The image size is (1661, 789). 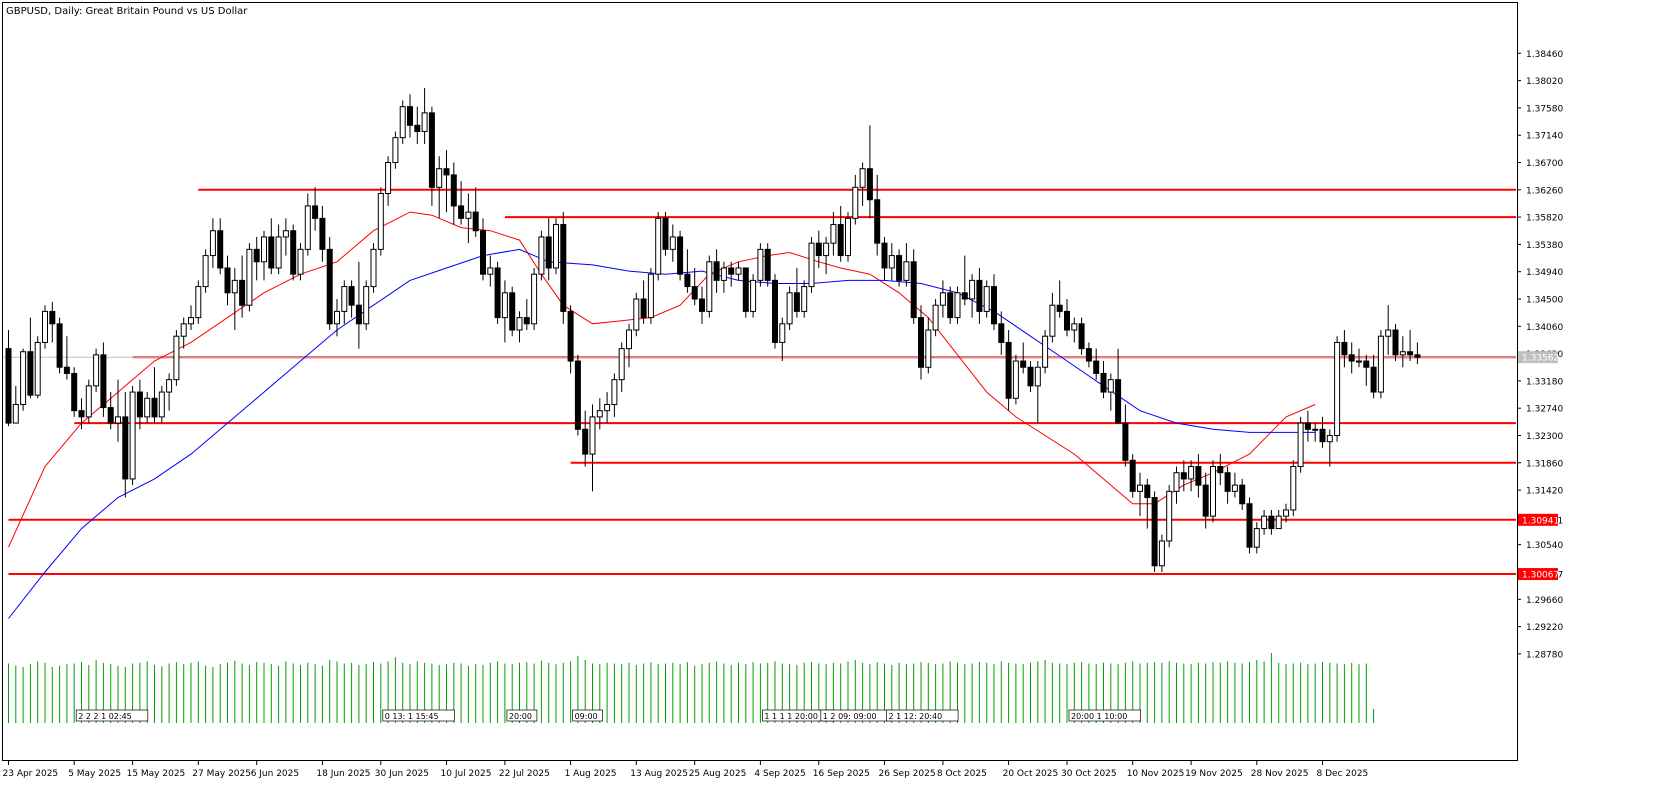 What do you see at coordinates (1540, 521) in the screenshot?
I see `price-marker-label: 1.30941` at bounding box center [1540, 521].